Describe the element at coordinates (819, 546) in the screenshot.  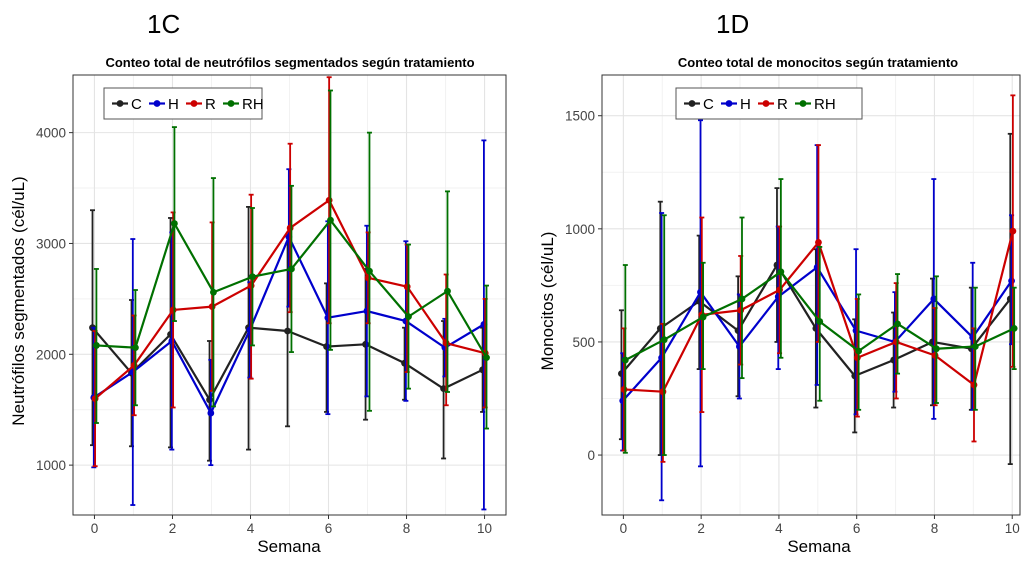
I see `x-axis-title-d: Semana` at that location.